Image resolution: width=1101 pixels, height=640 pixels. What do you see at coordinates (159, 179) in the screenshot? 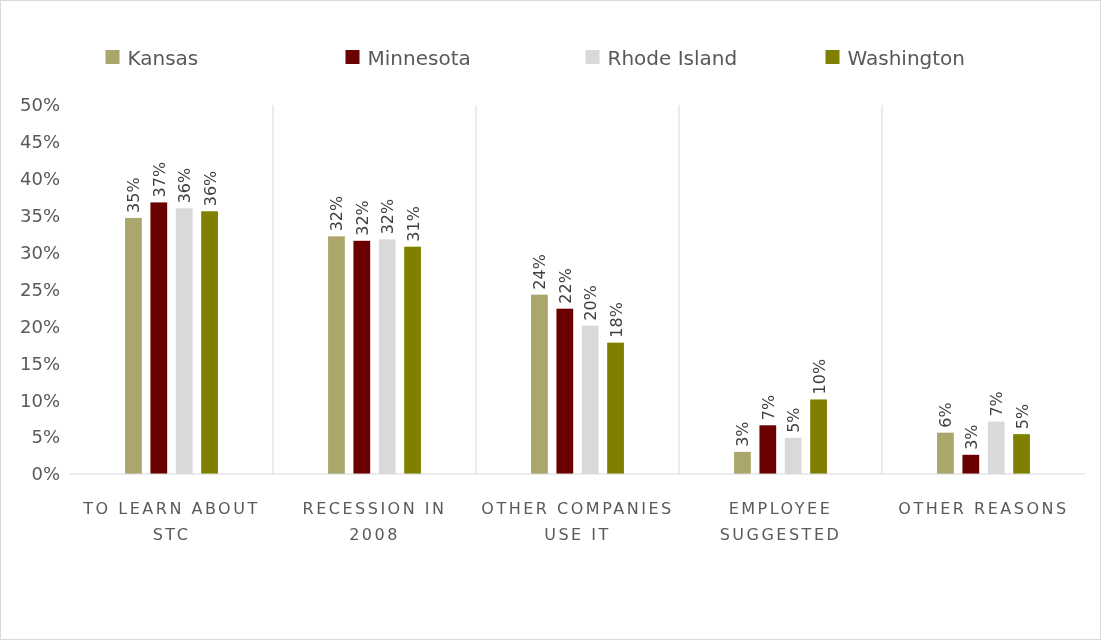
I see `data-label: 37%` at bounding box center [159, 179].